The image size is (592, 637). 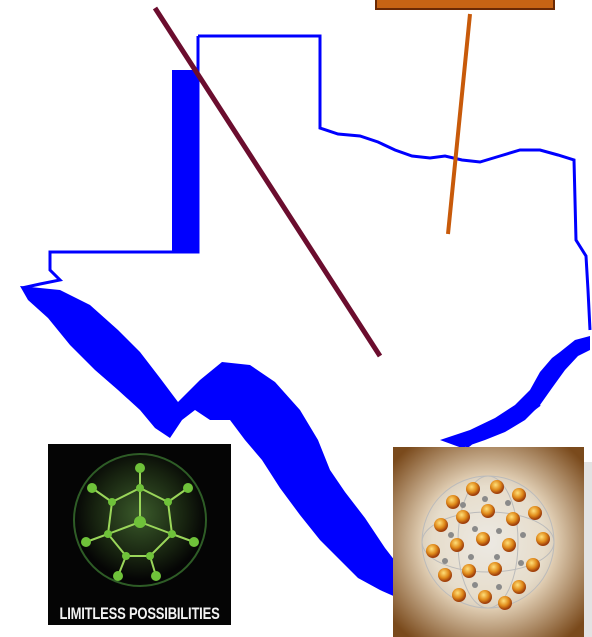 What do you see at coordinates (500, 428) in the screenshot?
I see `coast-line` at bounding box center [500, 428].